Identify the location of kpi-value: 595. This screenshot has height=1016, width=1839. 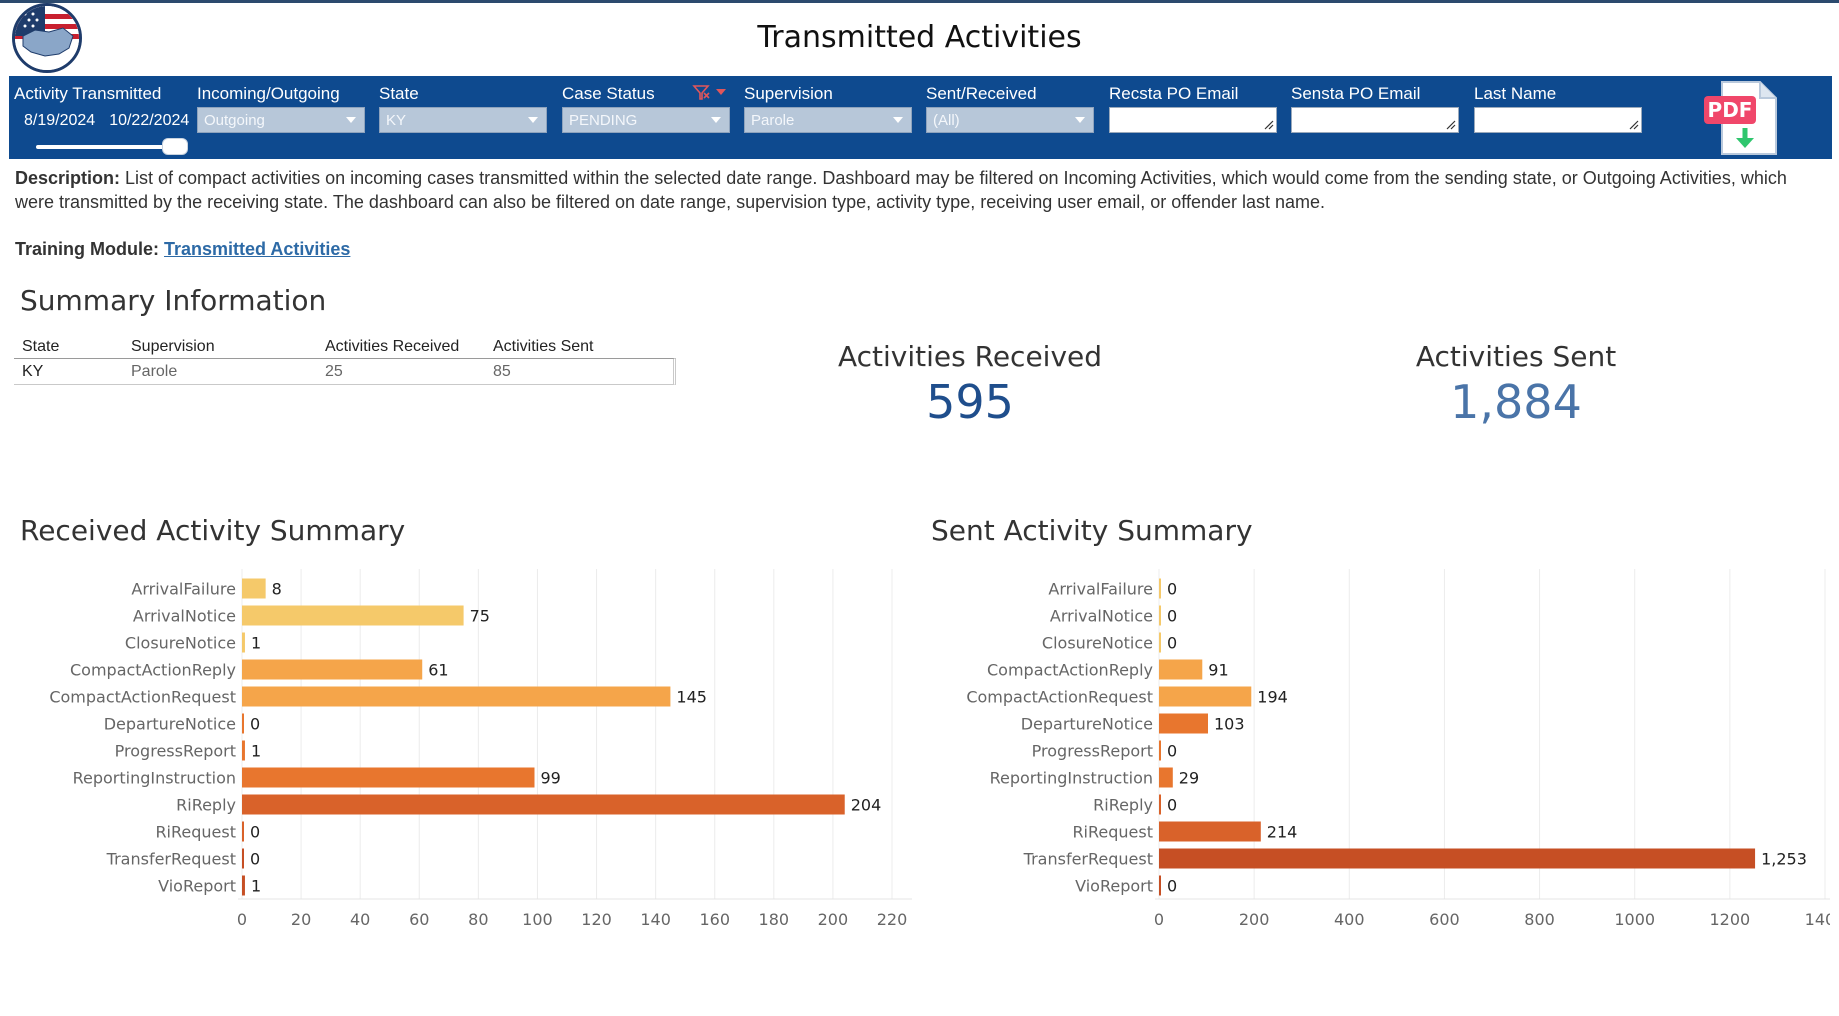
(970, 402).